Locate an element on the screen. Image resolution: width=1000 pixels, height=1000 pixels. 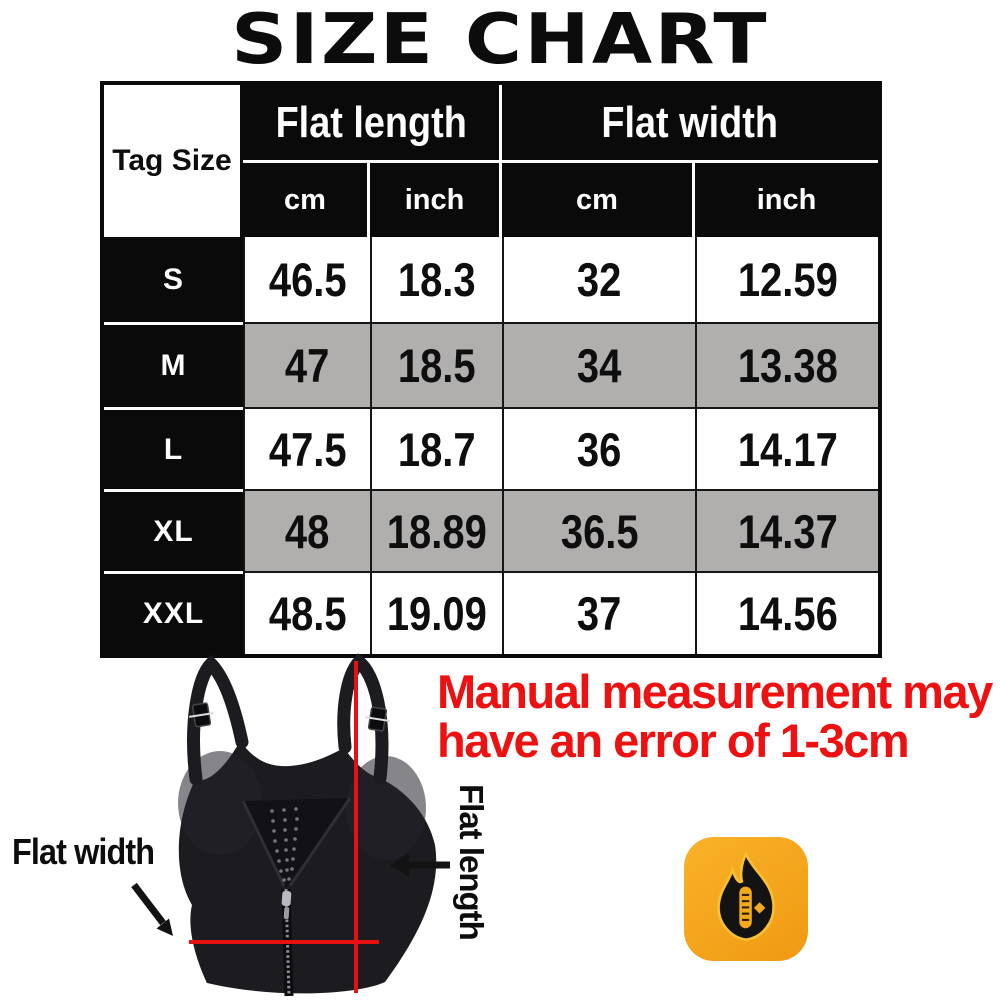
heat-flame-icon is located at coordinates (746, 899).